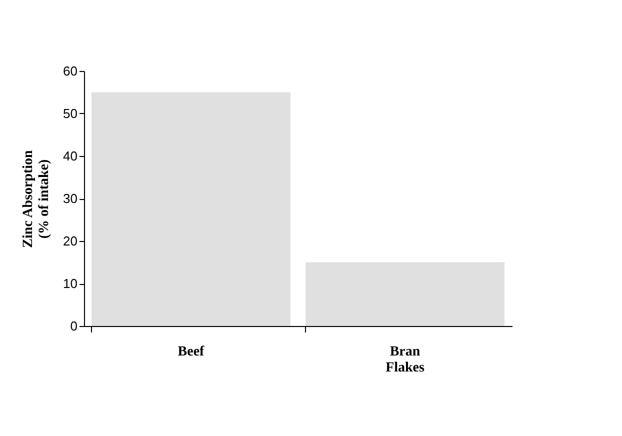  What do you see at coordinates (70, 241) in the screenshot?
I see `y-tick-label: 20` at bounding box center [70, 241].